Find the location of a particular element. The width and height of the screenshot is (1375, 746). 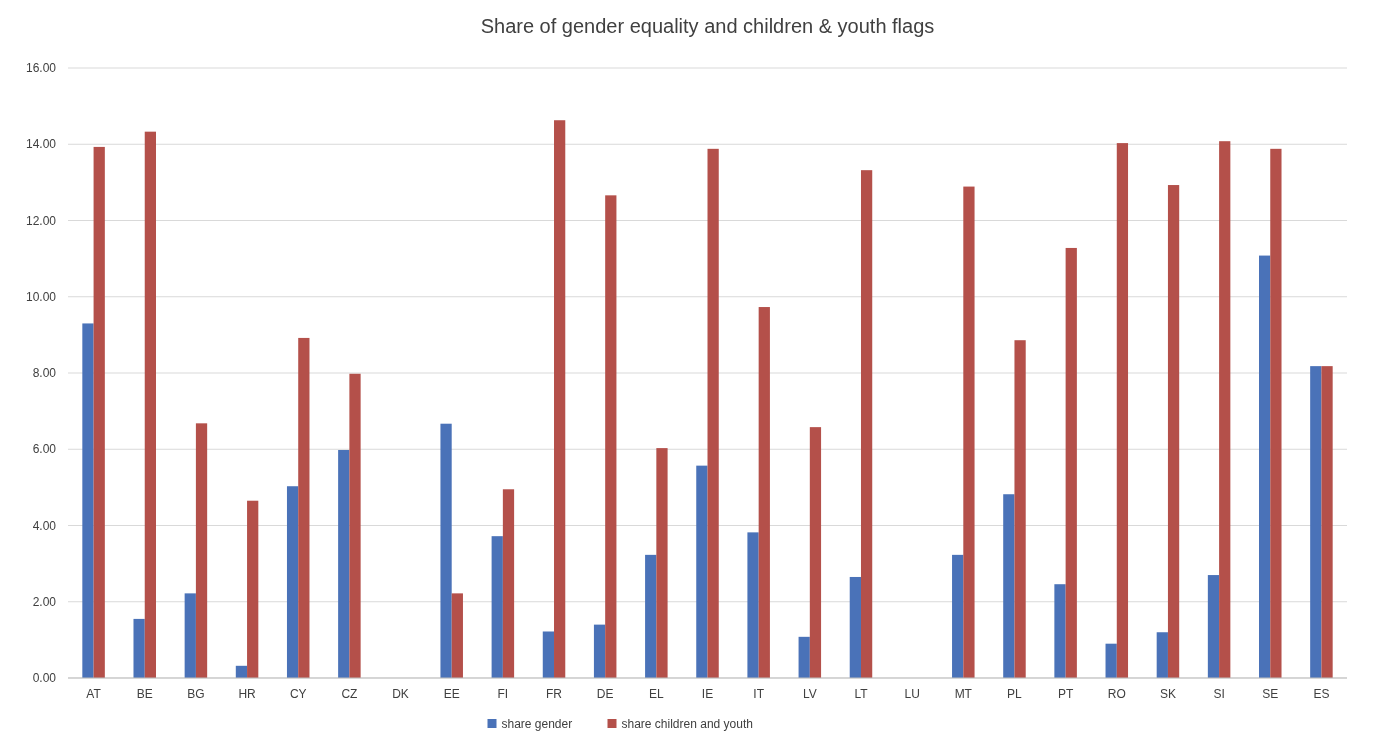

x-tick-label: CZ is located at coordinates (349, 694).